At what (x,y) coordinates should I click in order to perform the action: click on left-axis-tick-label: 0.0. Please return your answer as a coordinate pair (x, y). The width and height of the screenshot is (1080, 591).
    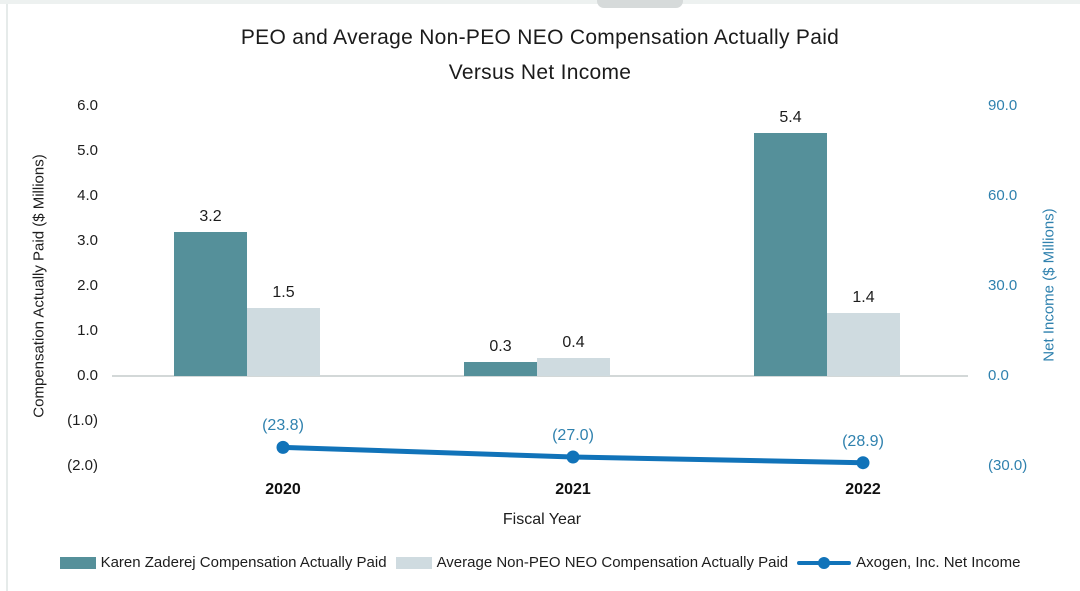
    Looking at the image, I should click on (87, 375).